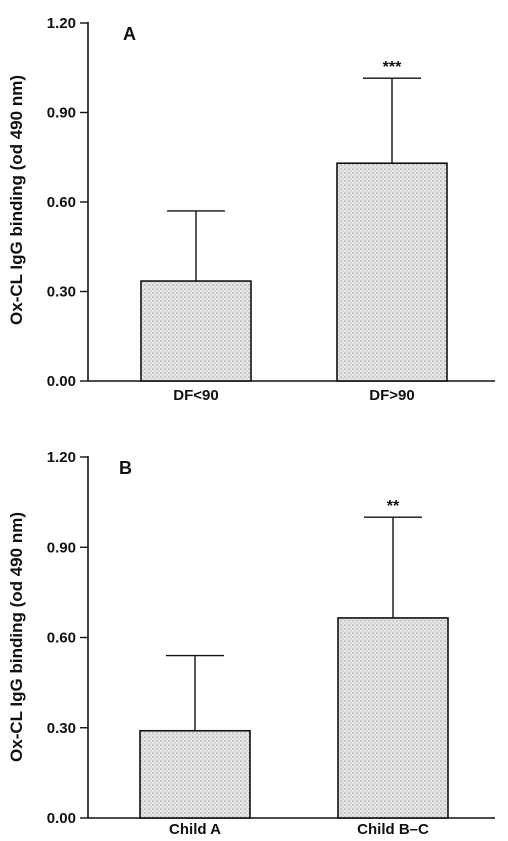 The height and width of the screenshot is (841, 508). I want to click on panel-a-y-tick-label: 0.00, so click(61, 381).